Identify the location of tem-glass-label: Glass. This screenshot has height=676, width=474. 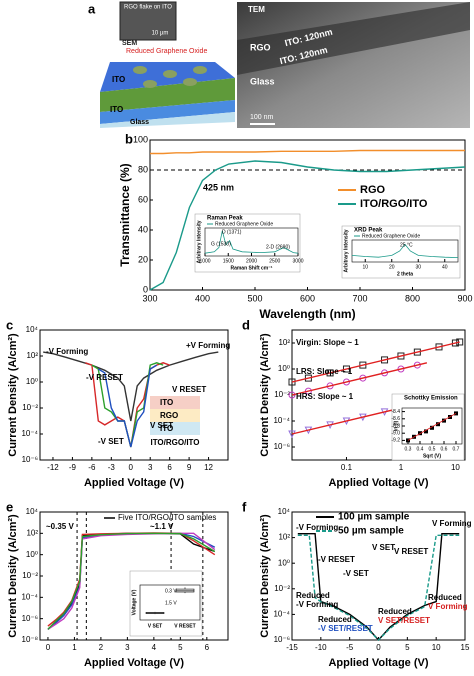
(262, 81).